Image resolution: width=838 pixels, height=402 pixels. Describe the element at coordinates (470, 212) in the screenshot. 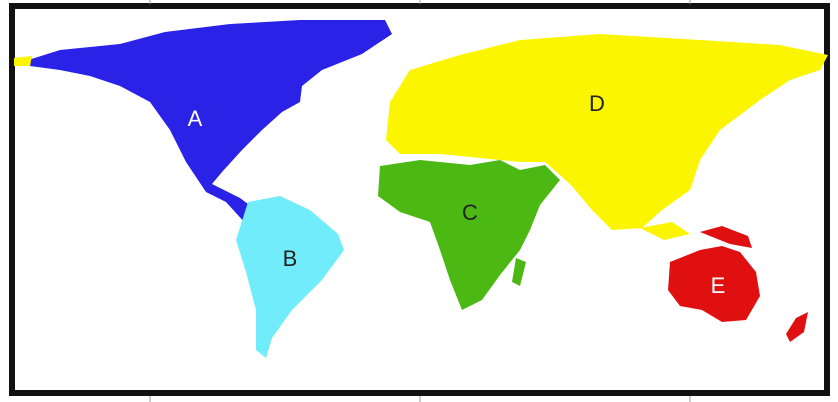

I see `region-label-c: C` at that location.